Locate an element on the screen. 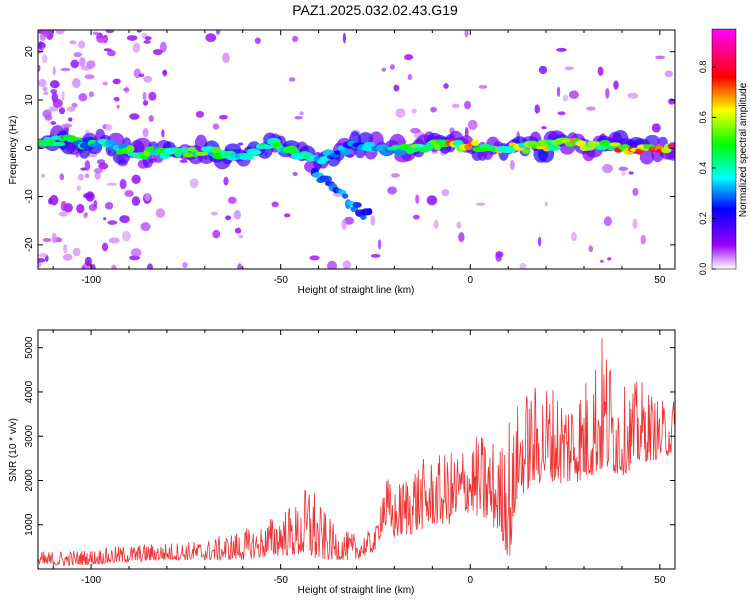  y-tick-label: -20 is located at coordinates (29, 244).